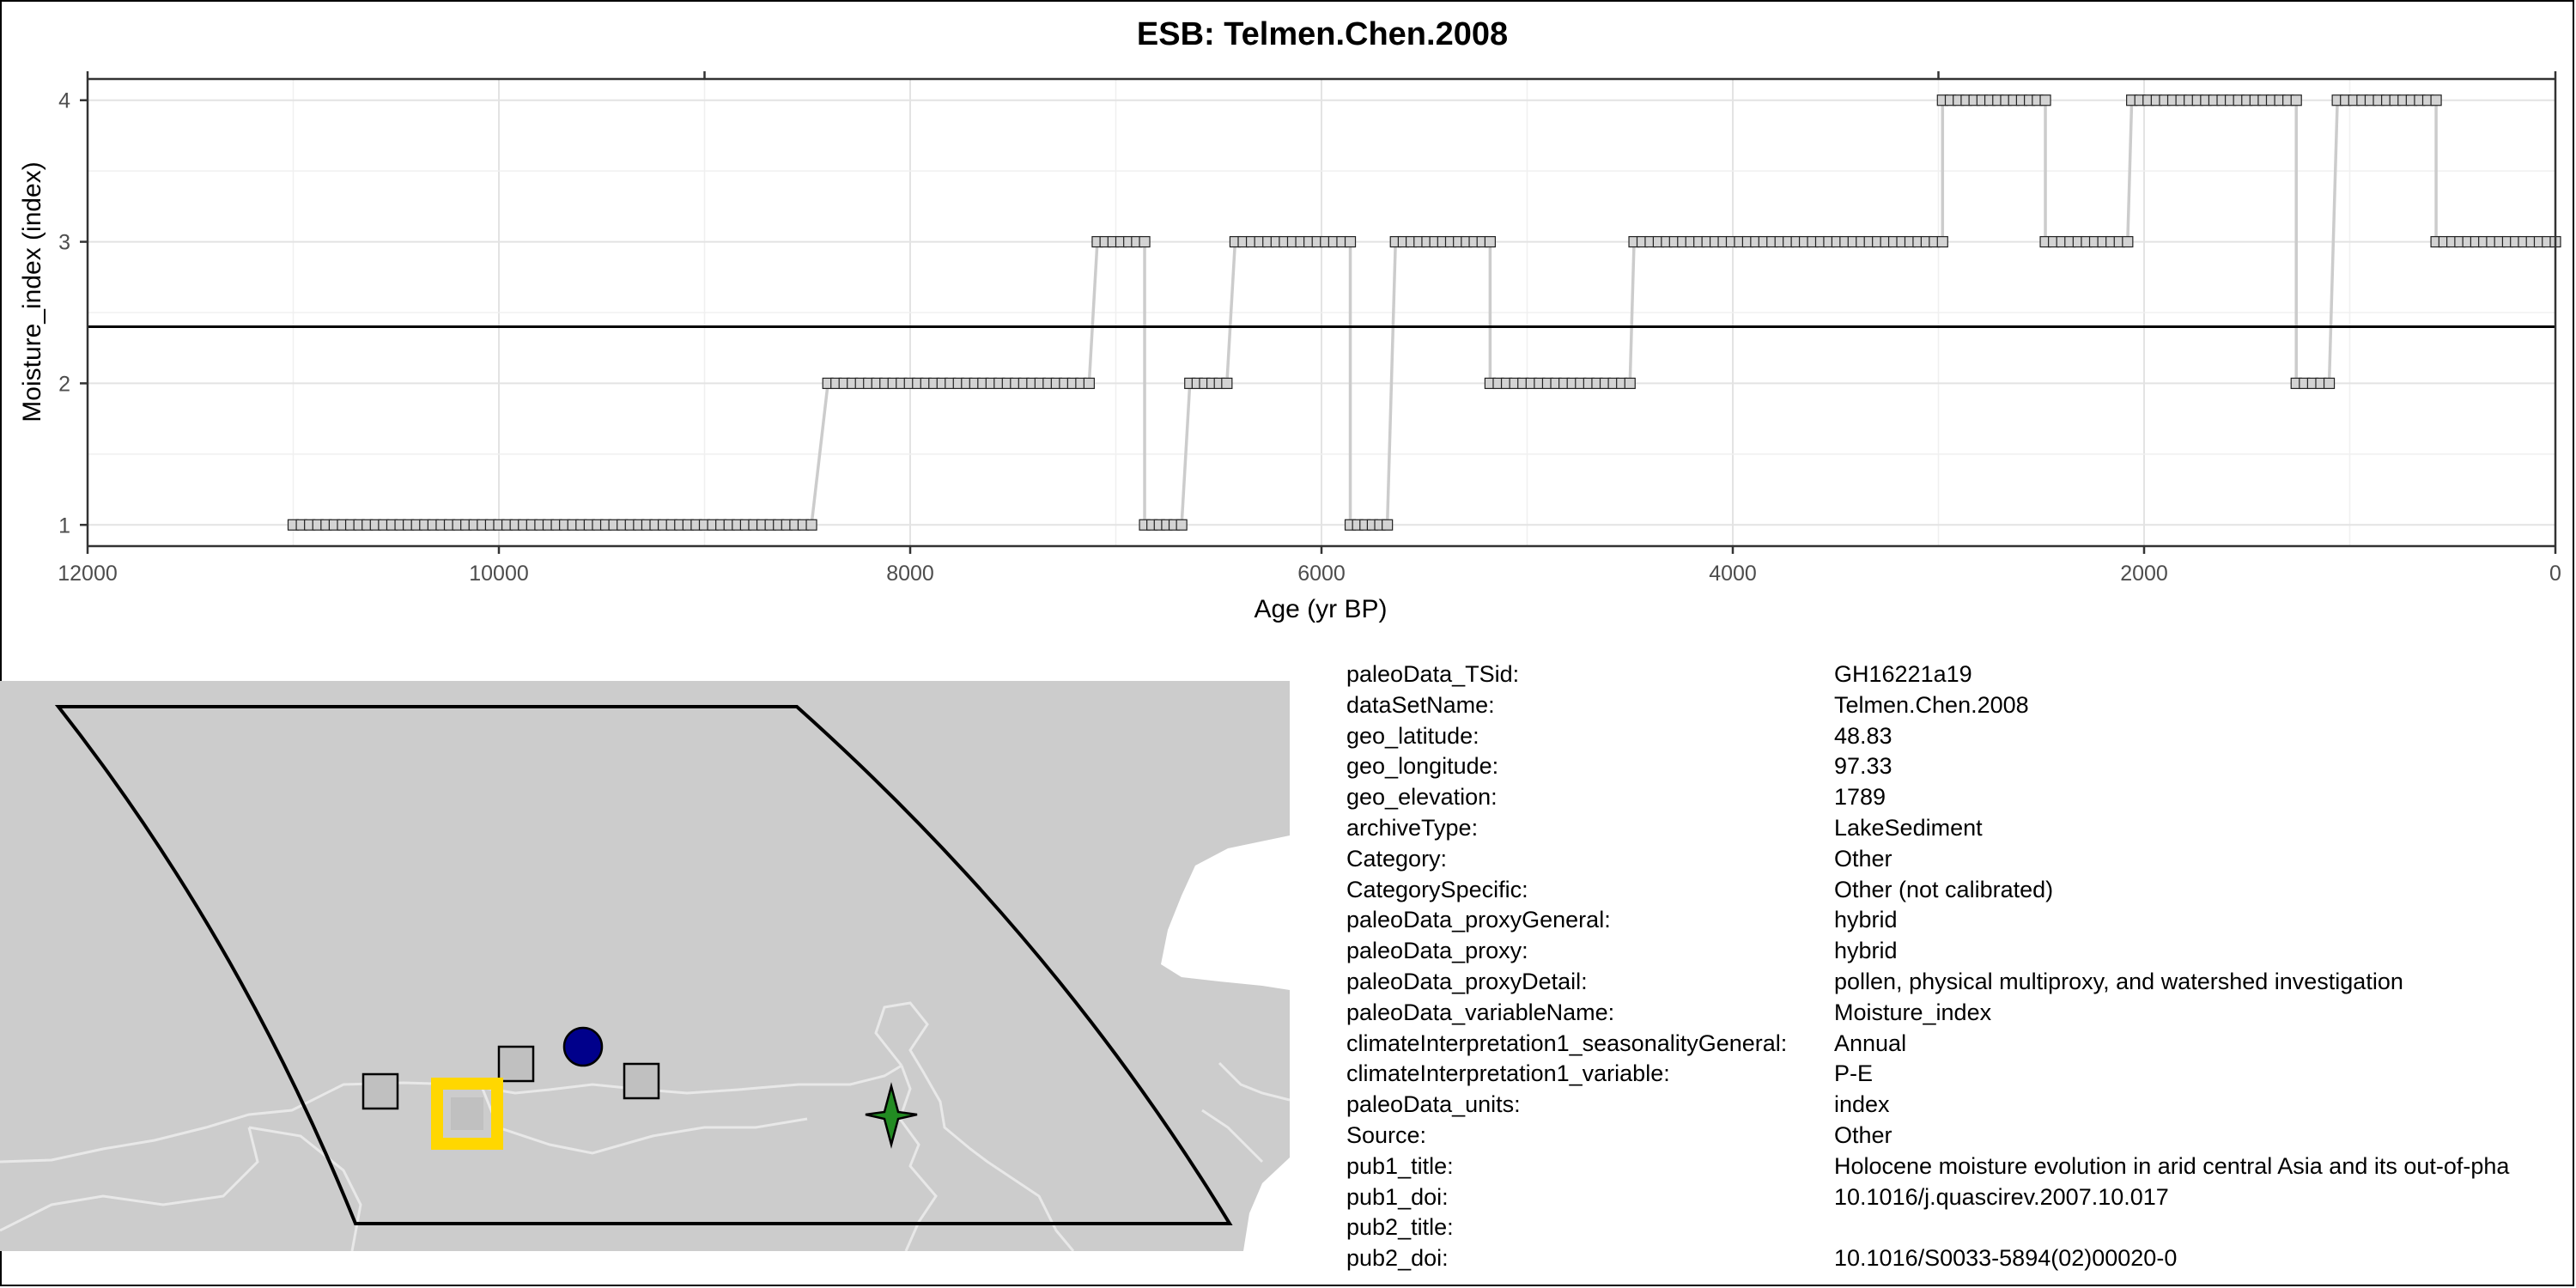  I want to click on metadata-key: pub1_doi:, so click(1397, 1196).